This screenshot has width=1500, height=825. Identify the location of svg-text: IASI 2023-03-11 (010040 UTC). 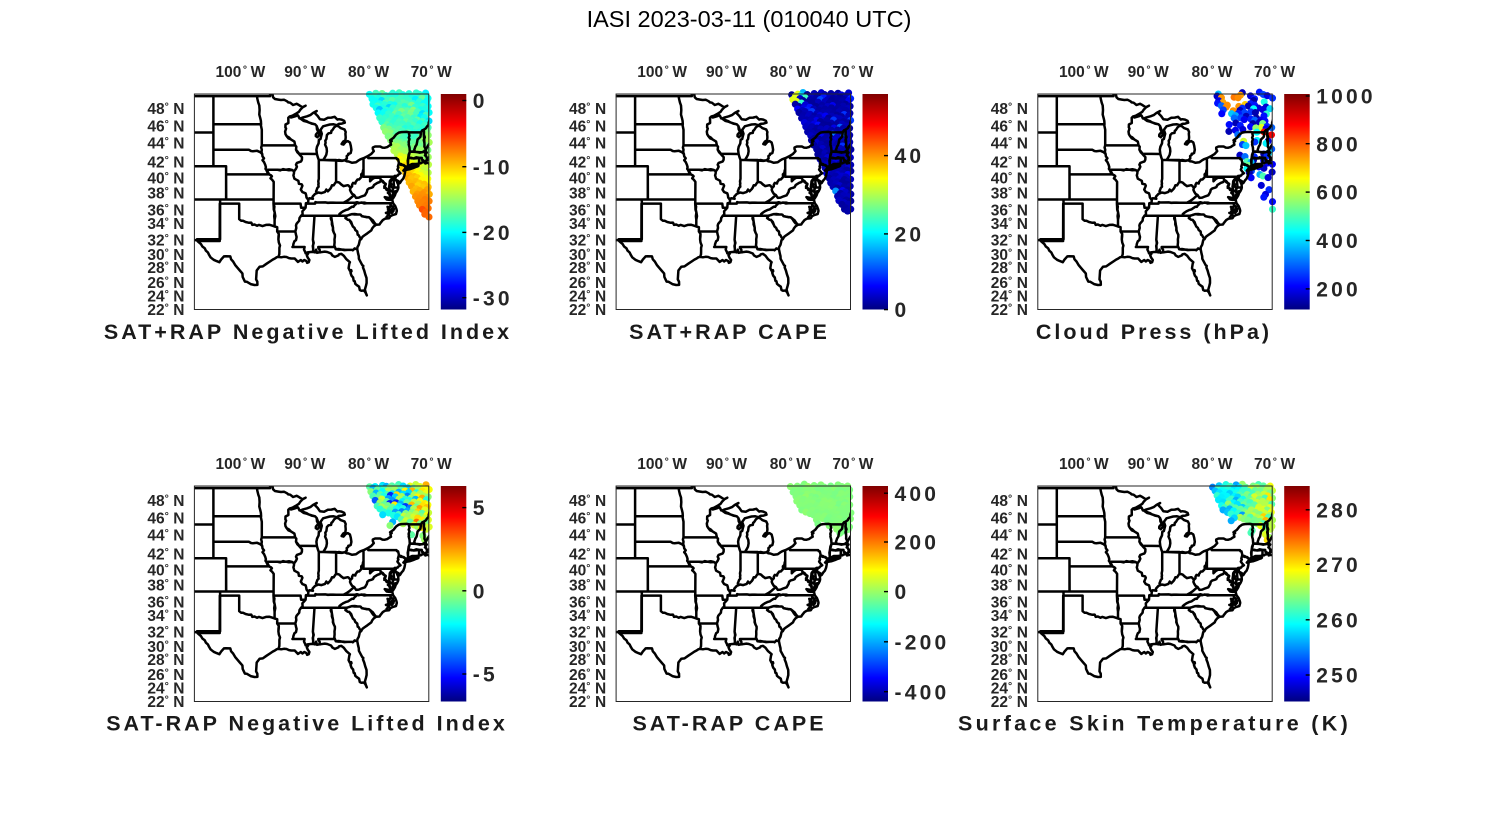
(749, 19).